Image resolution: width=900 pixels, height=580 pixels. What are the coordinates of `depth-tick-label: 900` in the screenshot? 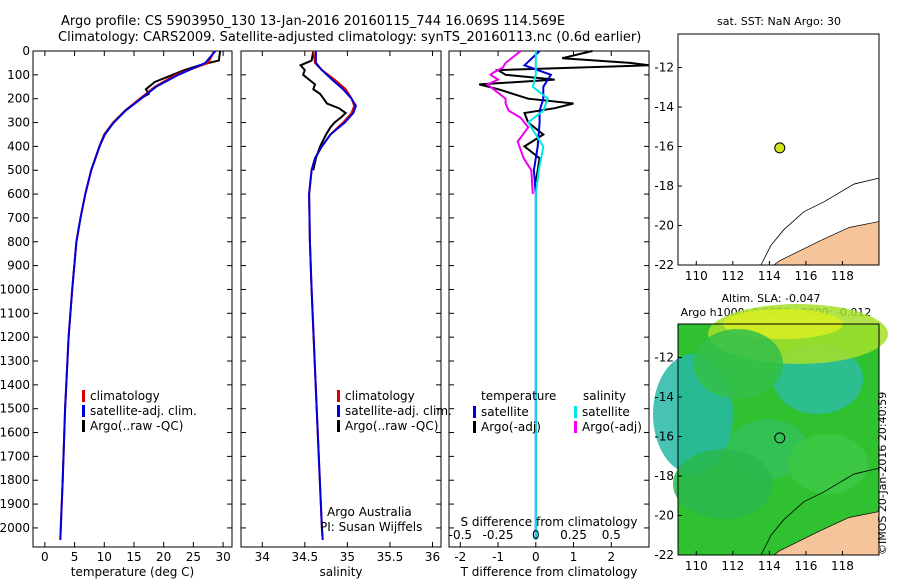 It's located at (18, 266).